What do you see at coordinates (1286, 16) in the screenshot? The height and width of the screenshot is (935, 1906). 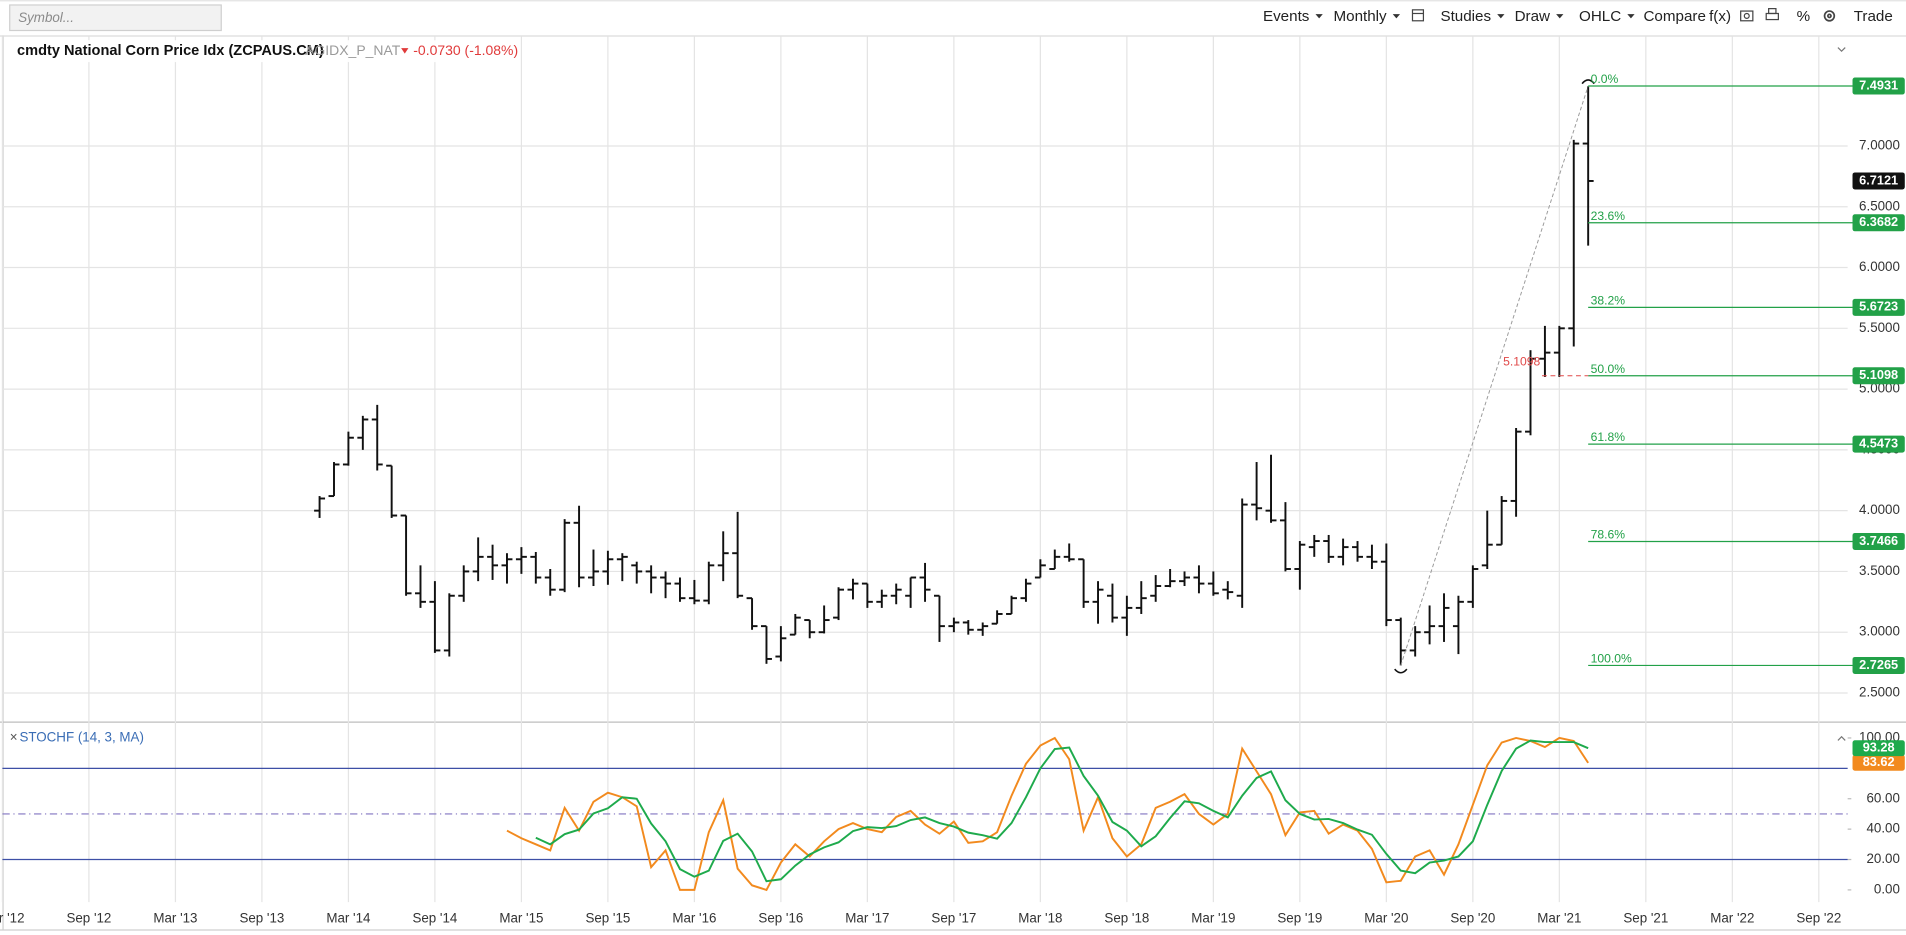 I see `toolbar-item: Events` at bounding box center [1286, 16].